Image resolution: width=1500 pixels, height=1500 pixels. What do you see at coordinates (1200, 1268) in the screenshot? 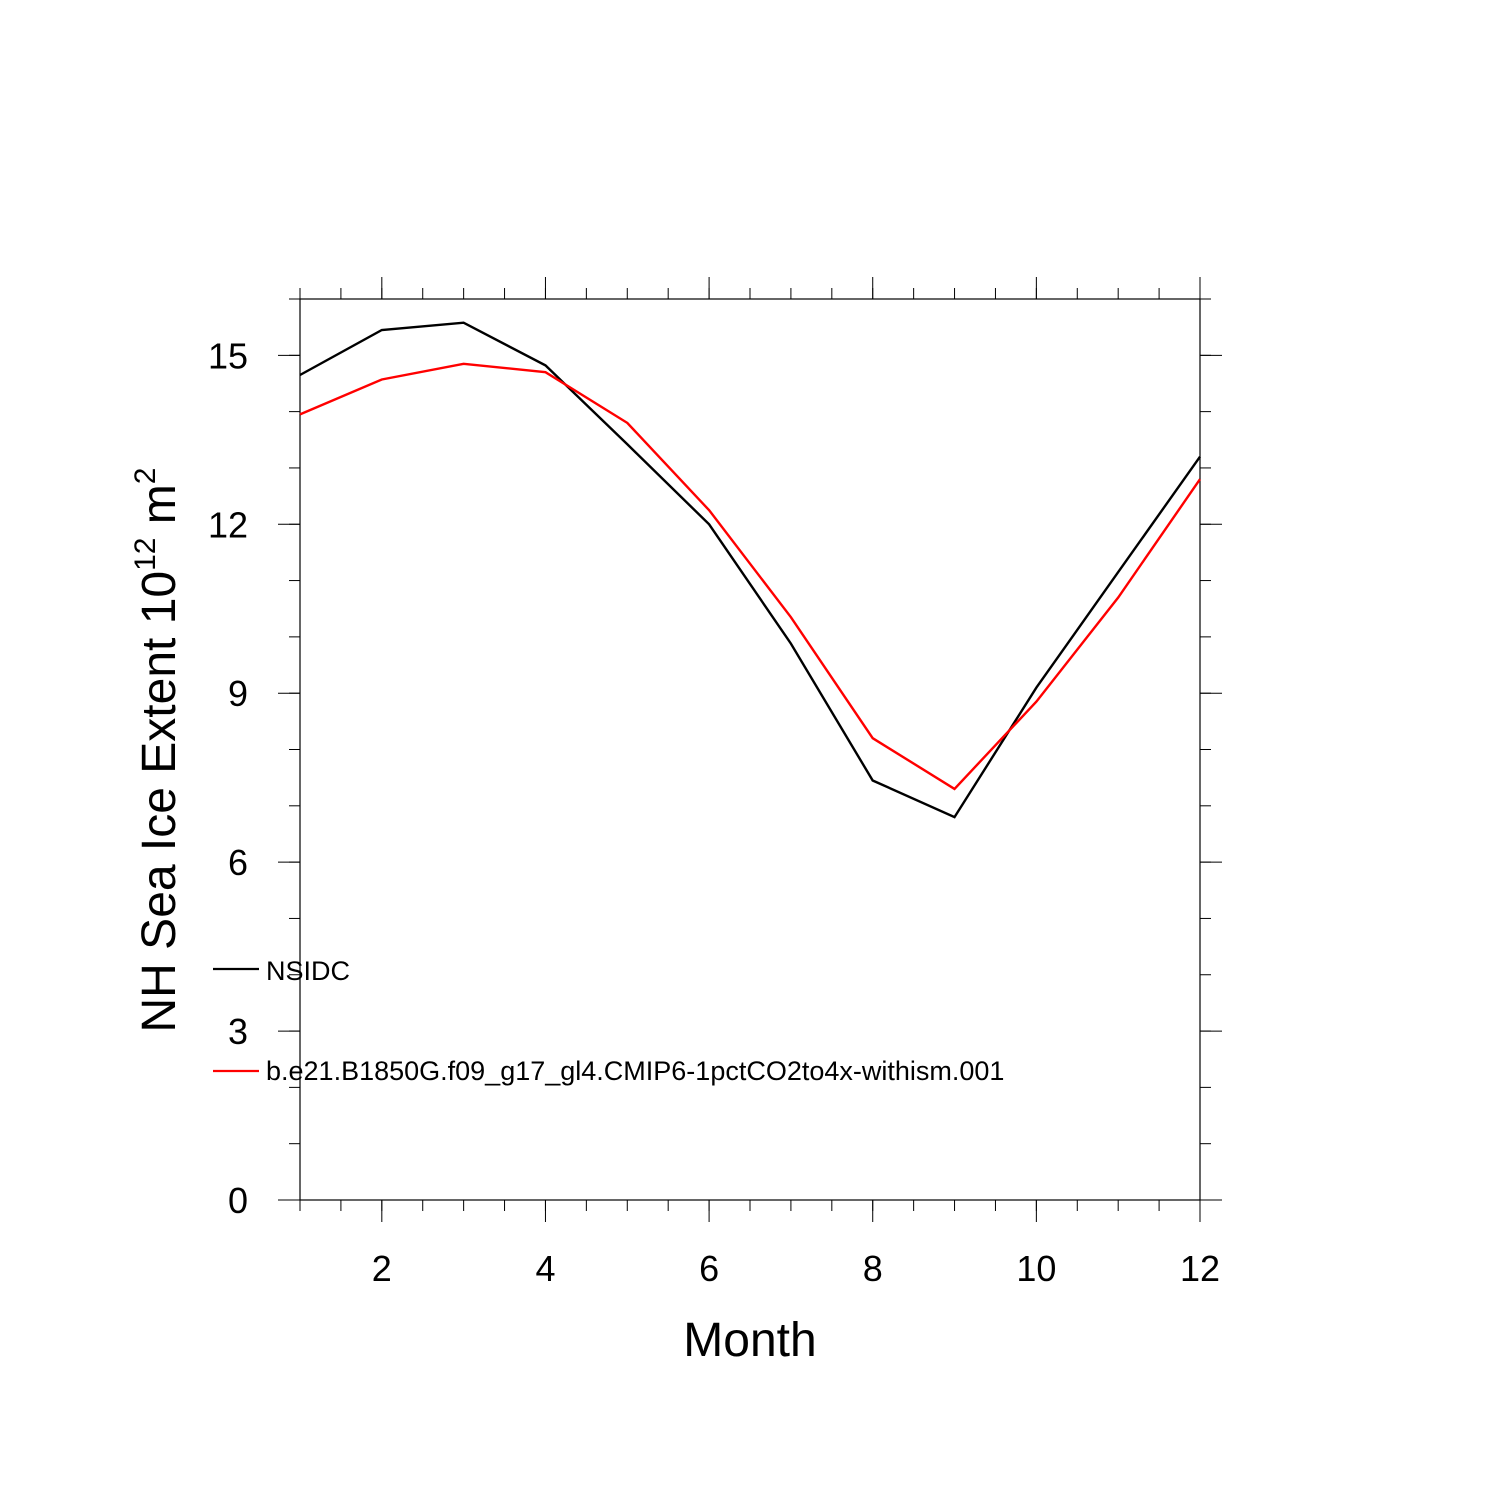
I see `x-tick-label: 12` at bounding box center [1200, 1268].